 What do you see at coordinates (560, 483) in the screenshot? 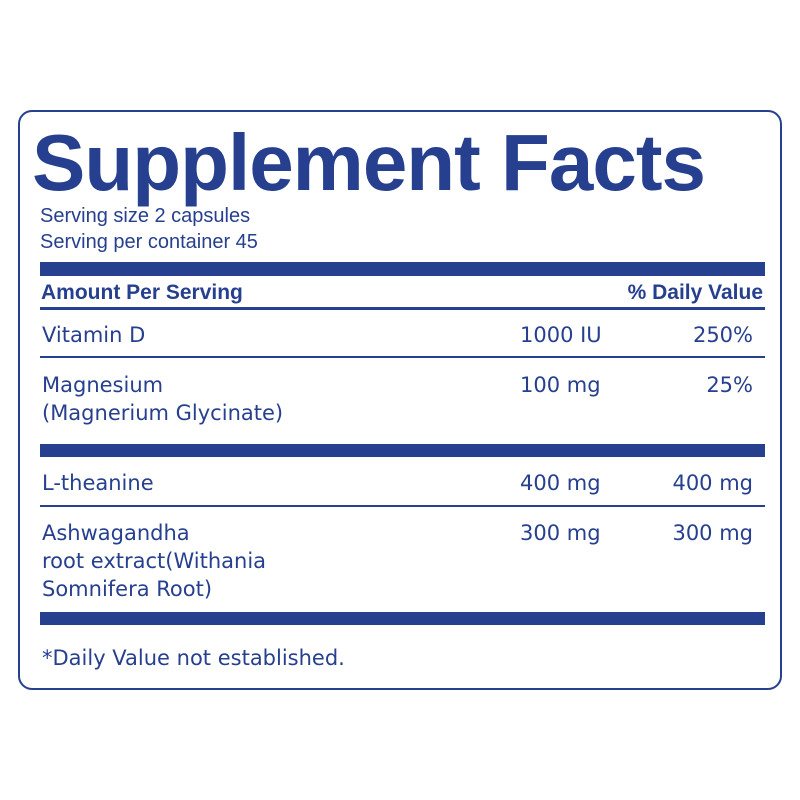
I see `row-l-theanine-amount: 400 mg` at bounding box center [560, 483].